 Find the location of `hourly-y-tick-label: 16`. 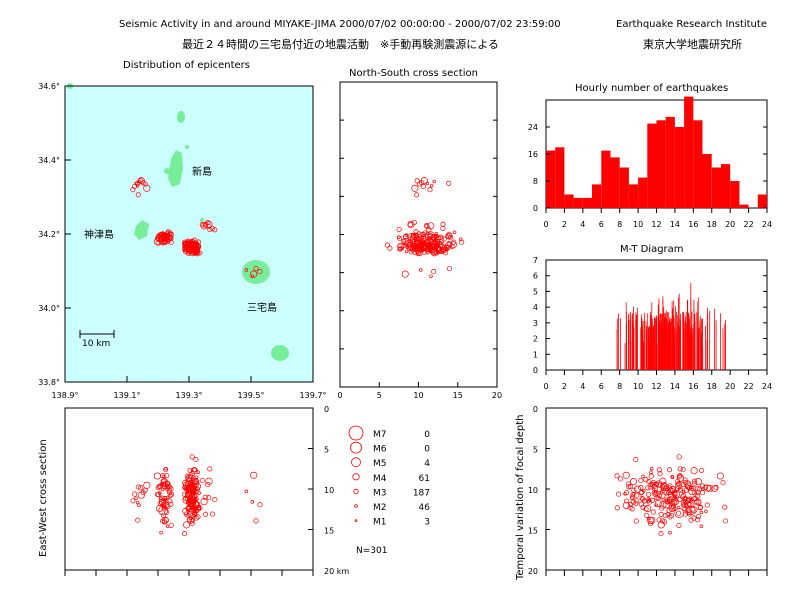

hourly-y-tick-label: 16 is located at coordinates (533, 154).